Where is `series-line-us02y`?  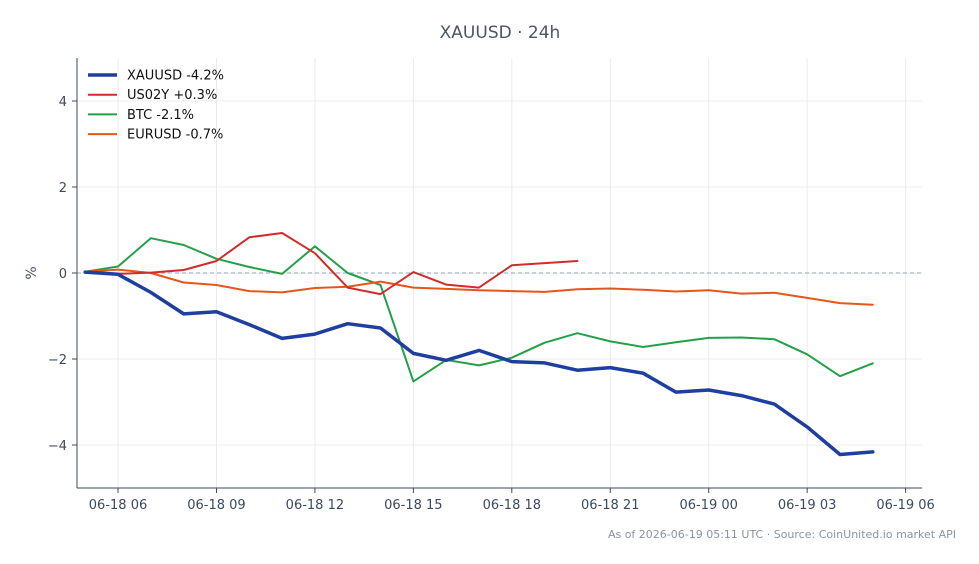 series-line-us02y is located at coordinates (331, 264).